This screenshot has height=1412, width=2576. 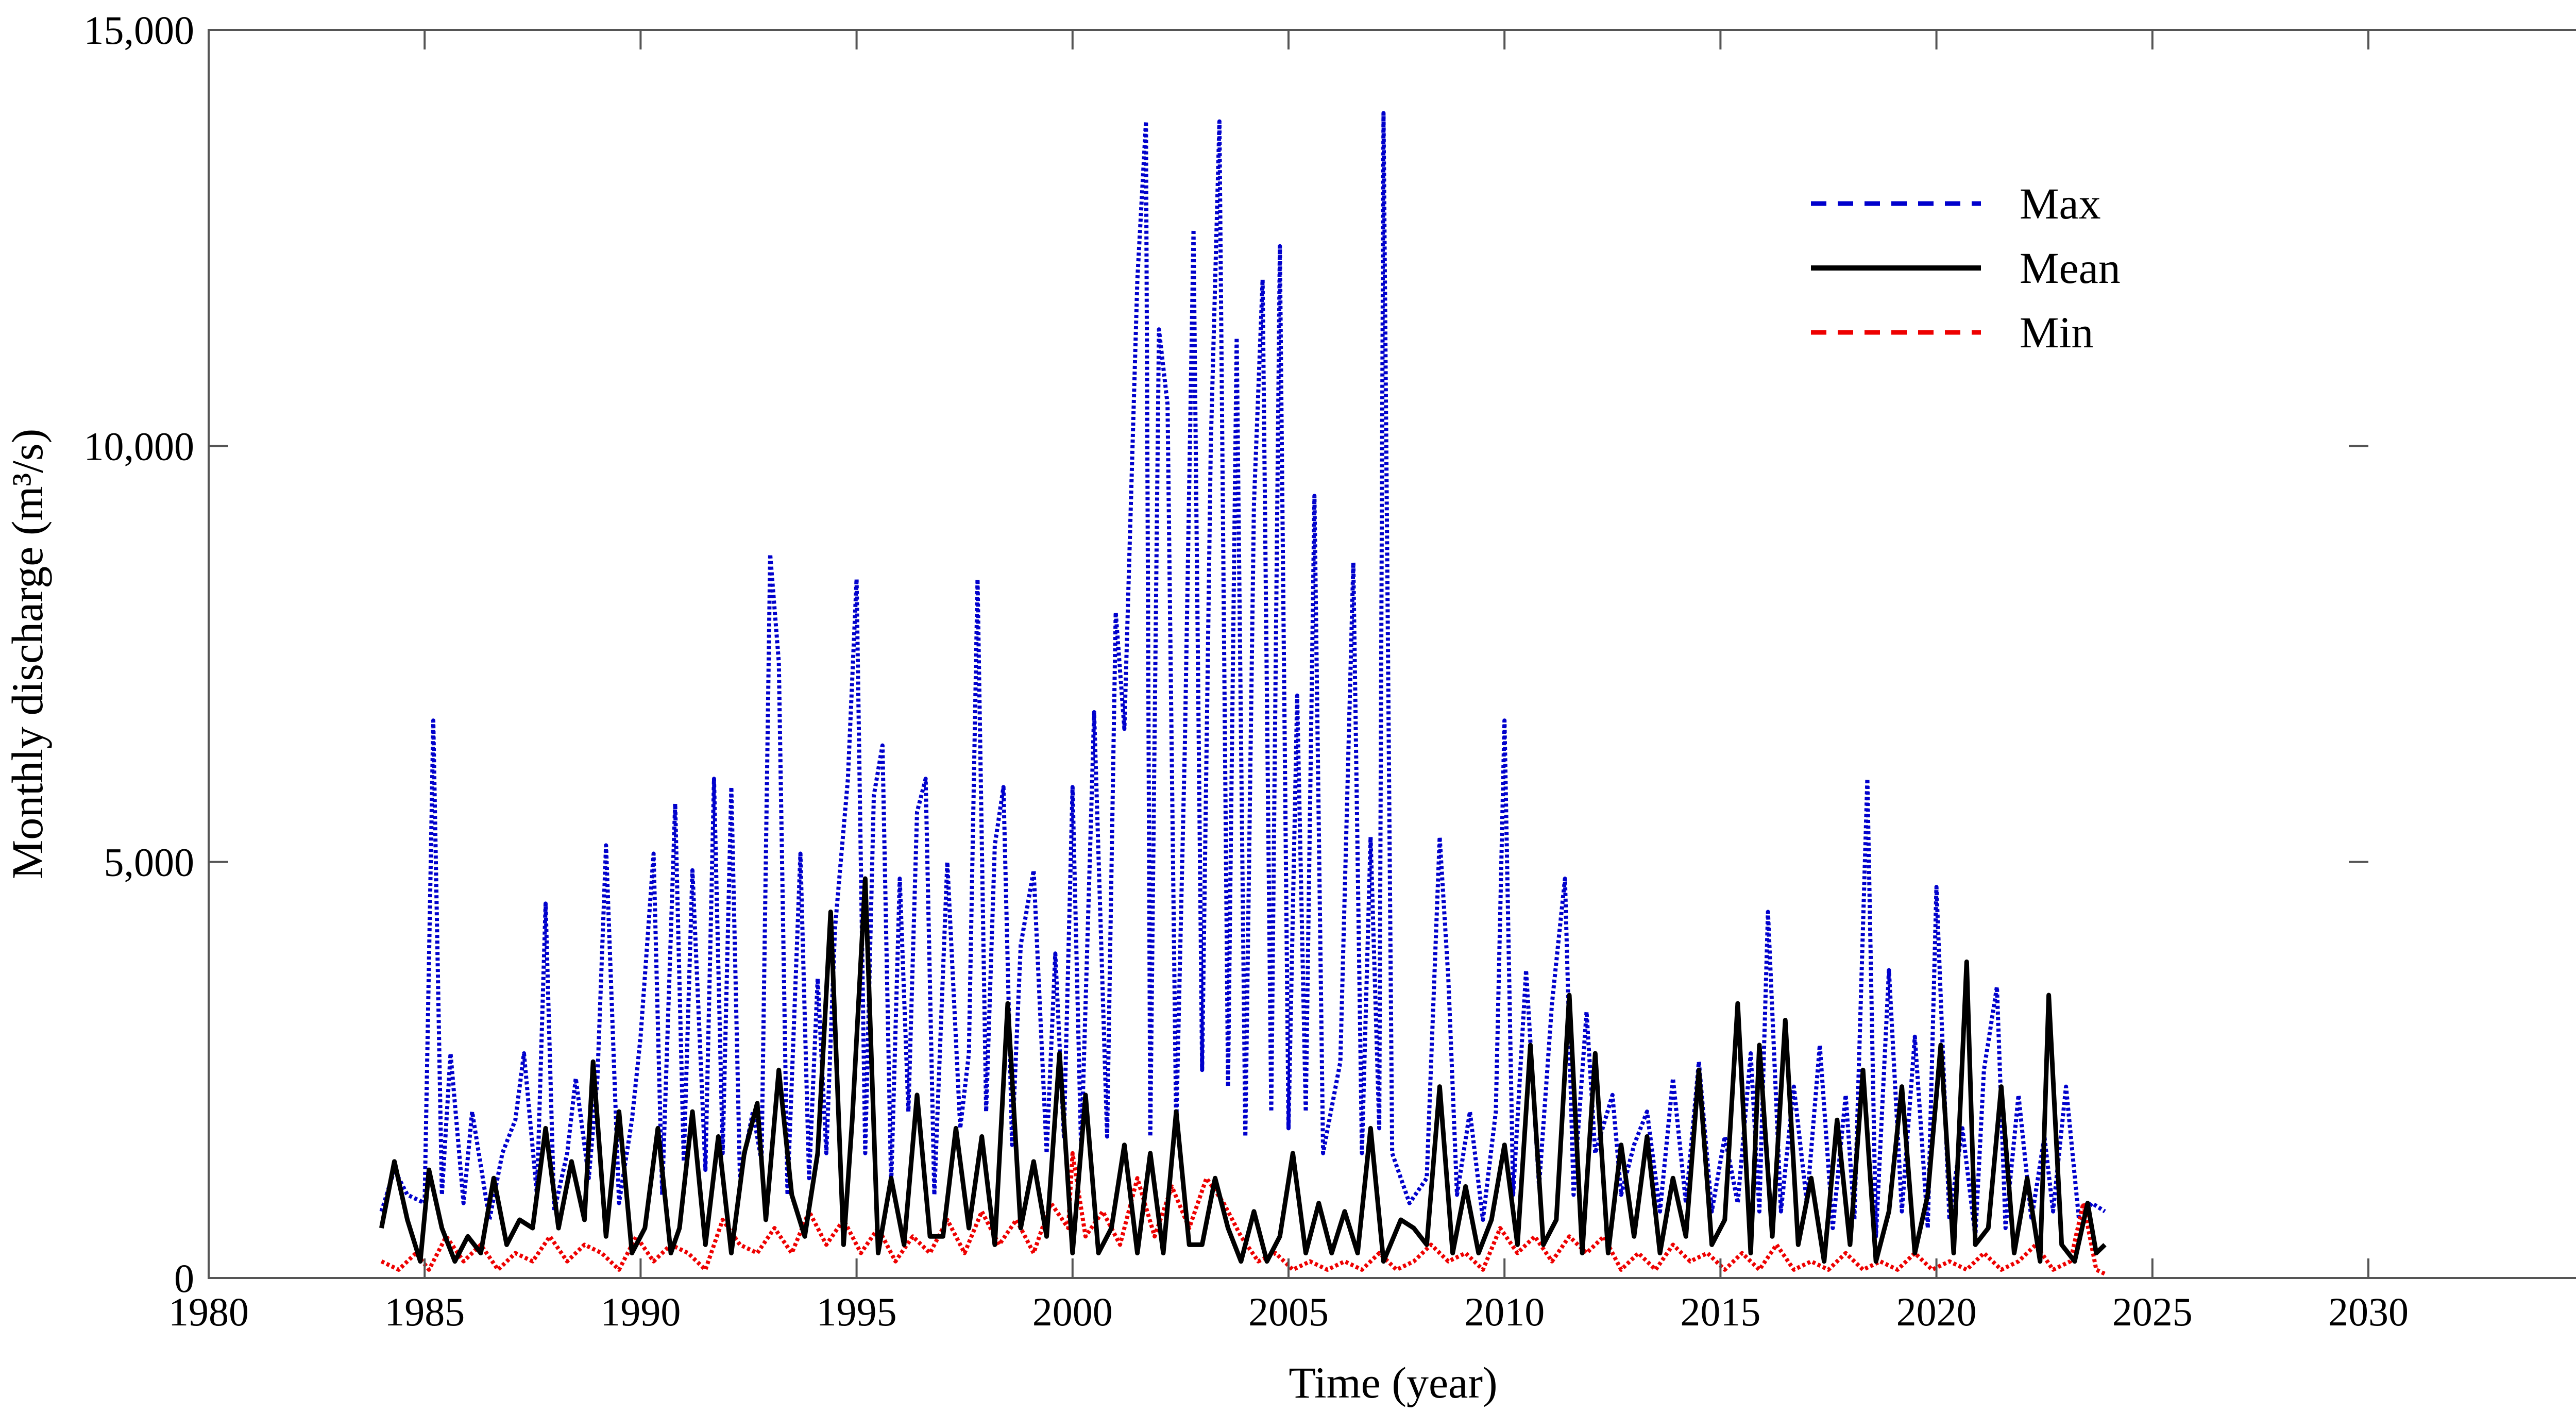 What do you see at coordinates (184, 1278) in the screenshot?
I see `y-tick-label: 0` at bounding box center [184, 1278].